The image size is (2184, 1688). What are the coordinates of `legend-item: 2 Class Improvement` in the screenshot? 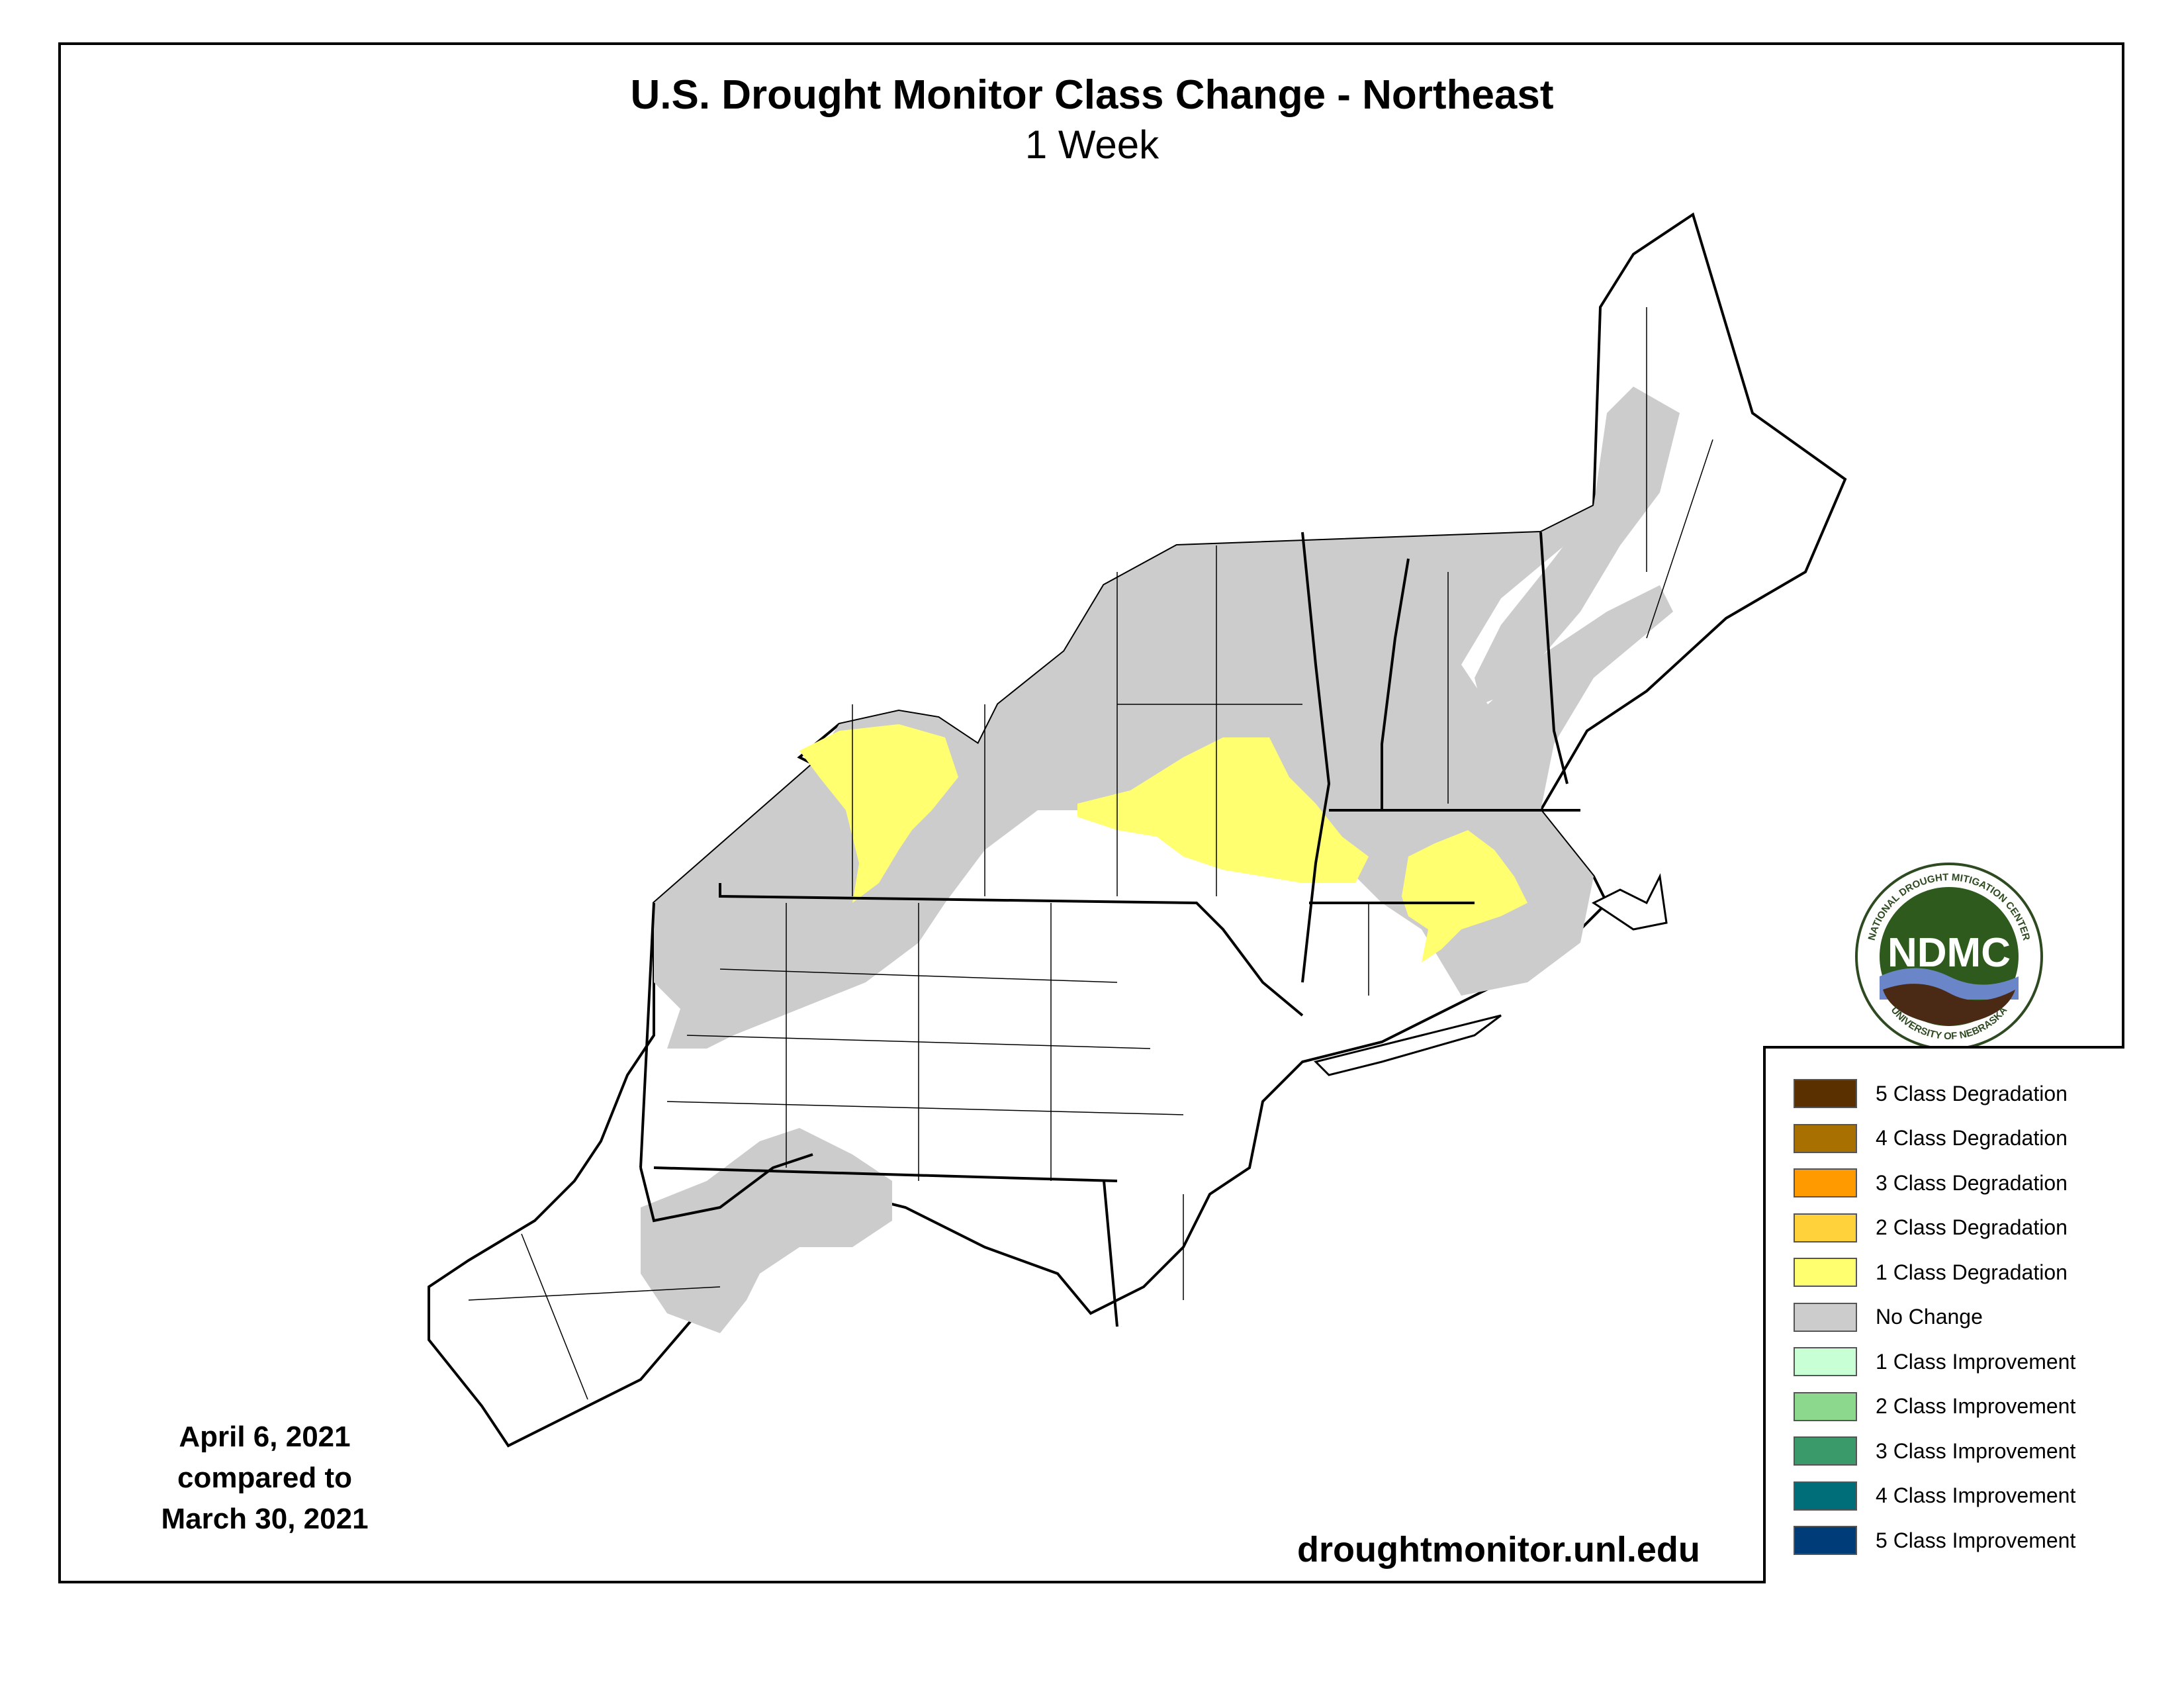 It's located at (1934, 1406).